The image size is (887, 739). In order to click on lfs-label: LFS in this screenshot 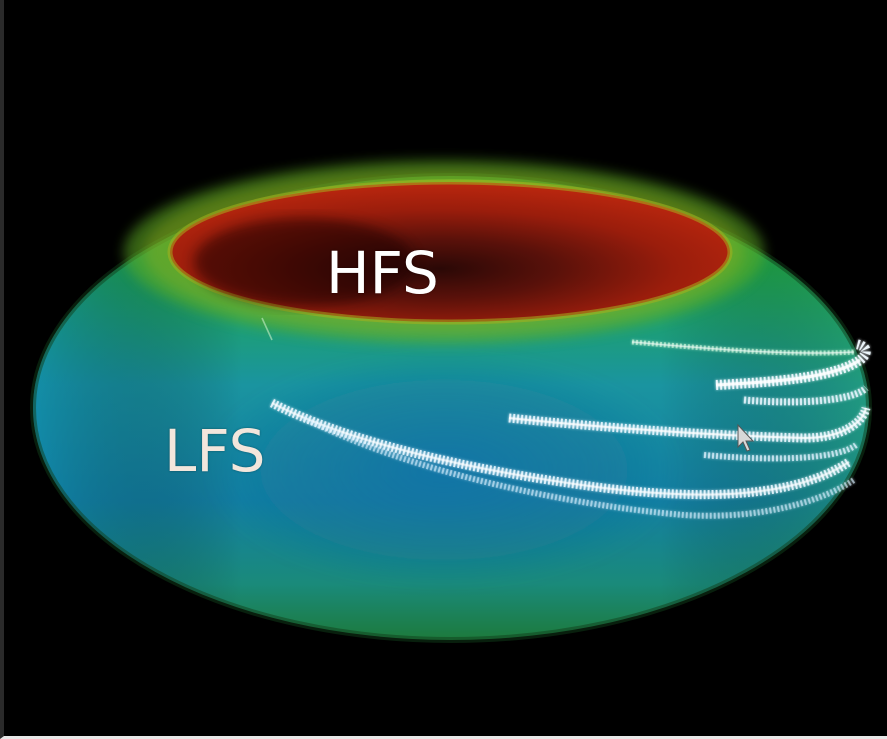, I will do `click(215, 451)`.